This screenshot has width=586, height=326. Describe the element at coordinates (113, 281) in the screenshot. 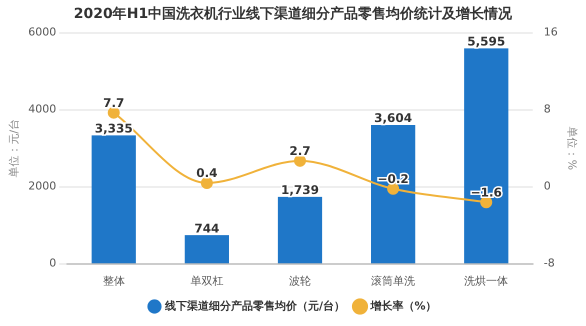

I see `x-tick-label: 整体` at that location.